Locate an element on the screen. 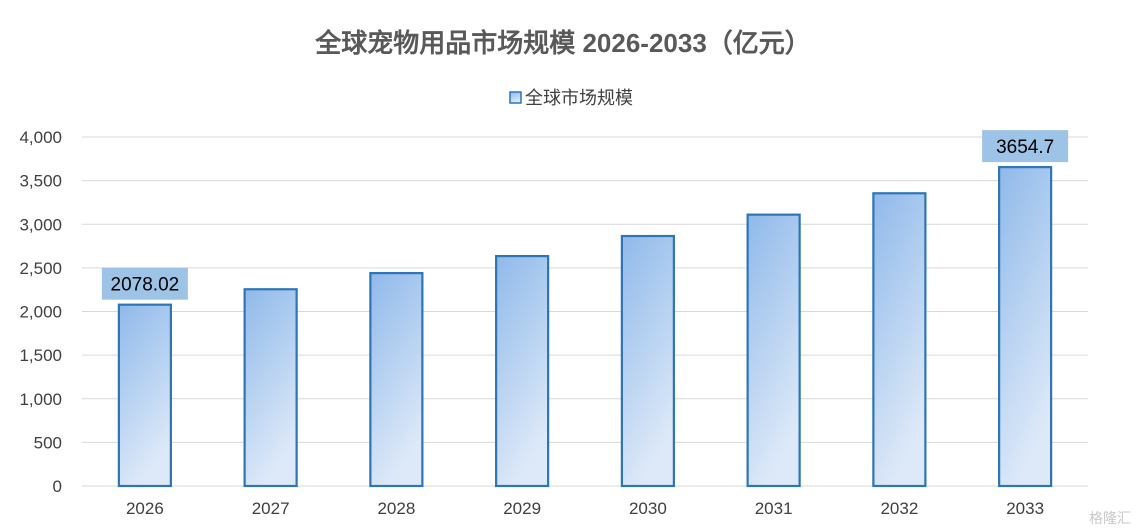 The height and width of the screenshot is (532, 1139). bar-2032 is located at coordinates (899, 340).